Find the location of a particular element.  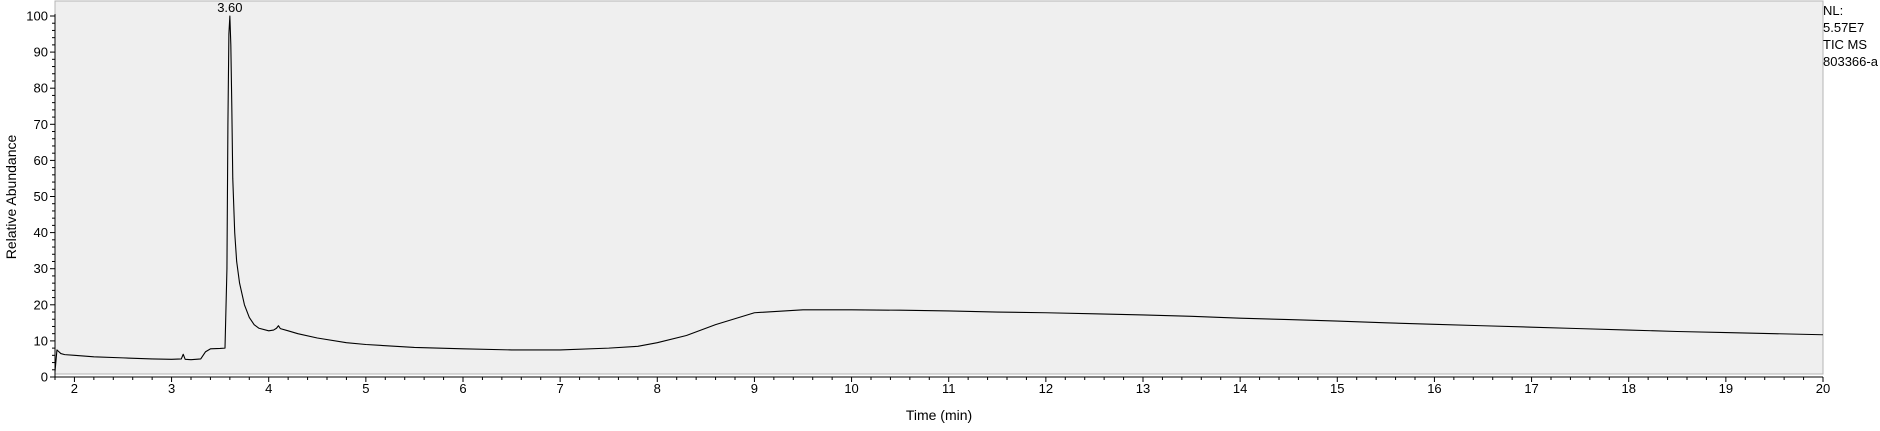

x-tick-label: 3 is located at coordinates (171, 388).